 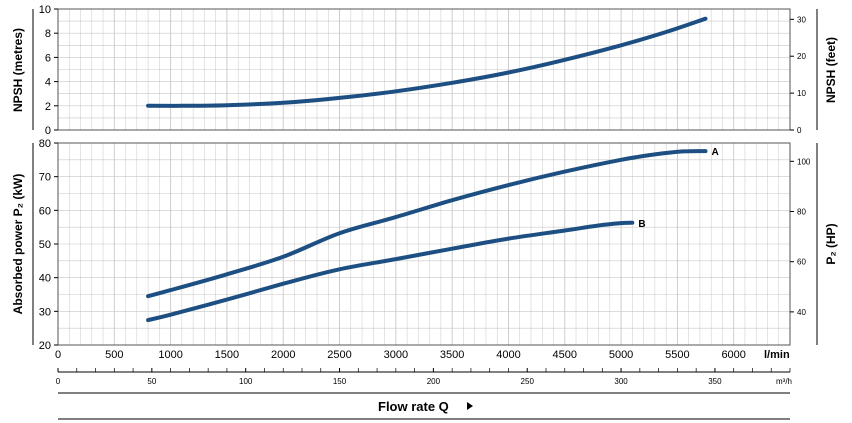 What do you see at coordinates (170, 355) in the screenshot?
I see `x-tick-label: 1000` at bounding box center [170, 355].